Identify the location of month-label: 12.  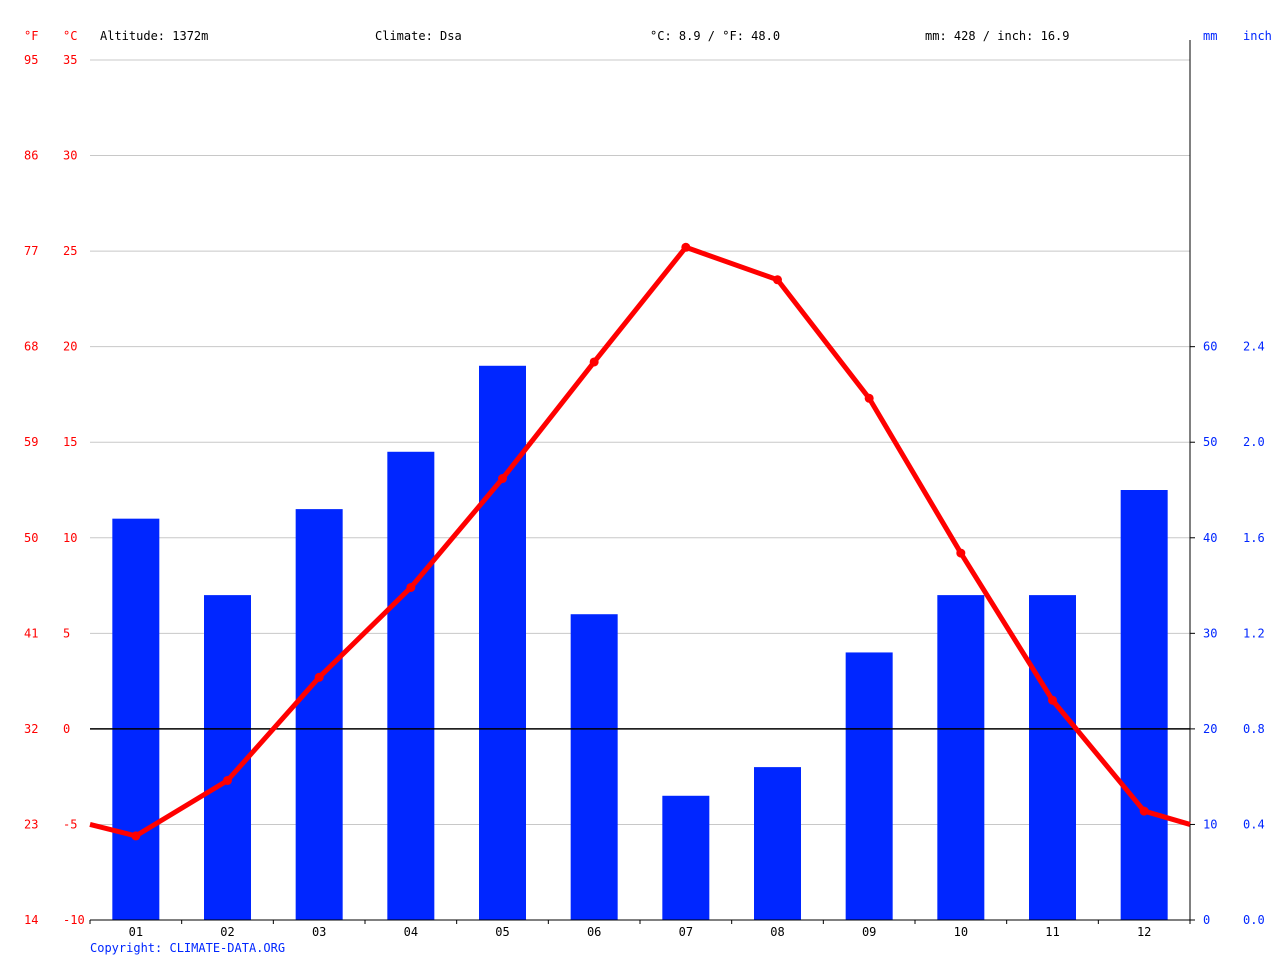
(1144, 932).